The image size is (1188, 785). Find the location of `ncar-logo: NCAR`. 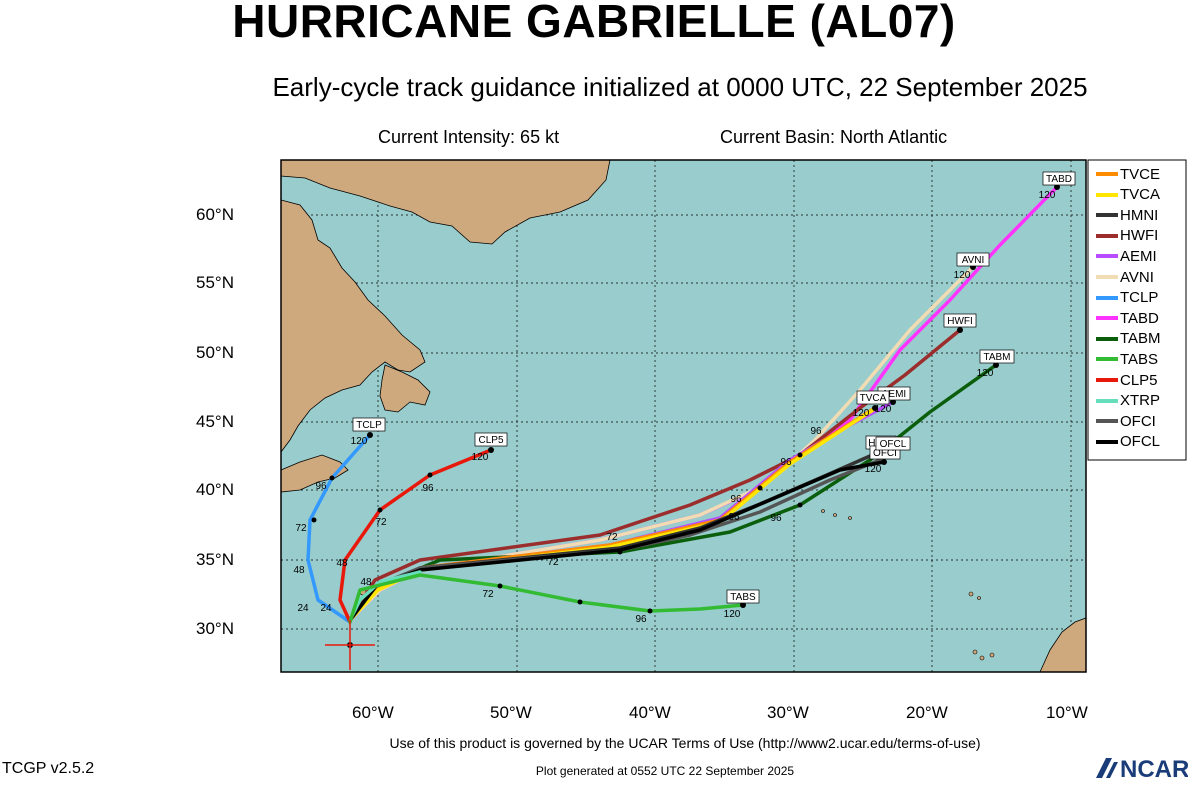

ncar-logo: NCAR is located at coordinates (1140, 767).